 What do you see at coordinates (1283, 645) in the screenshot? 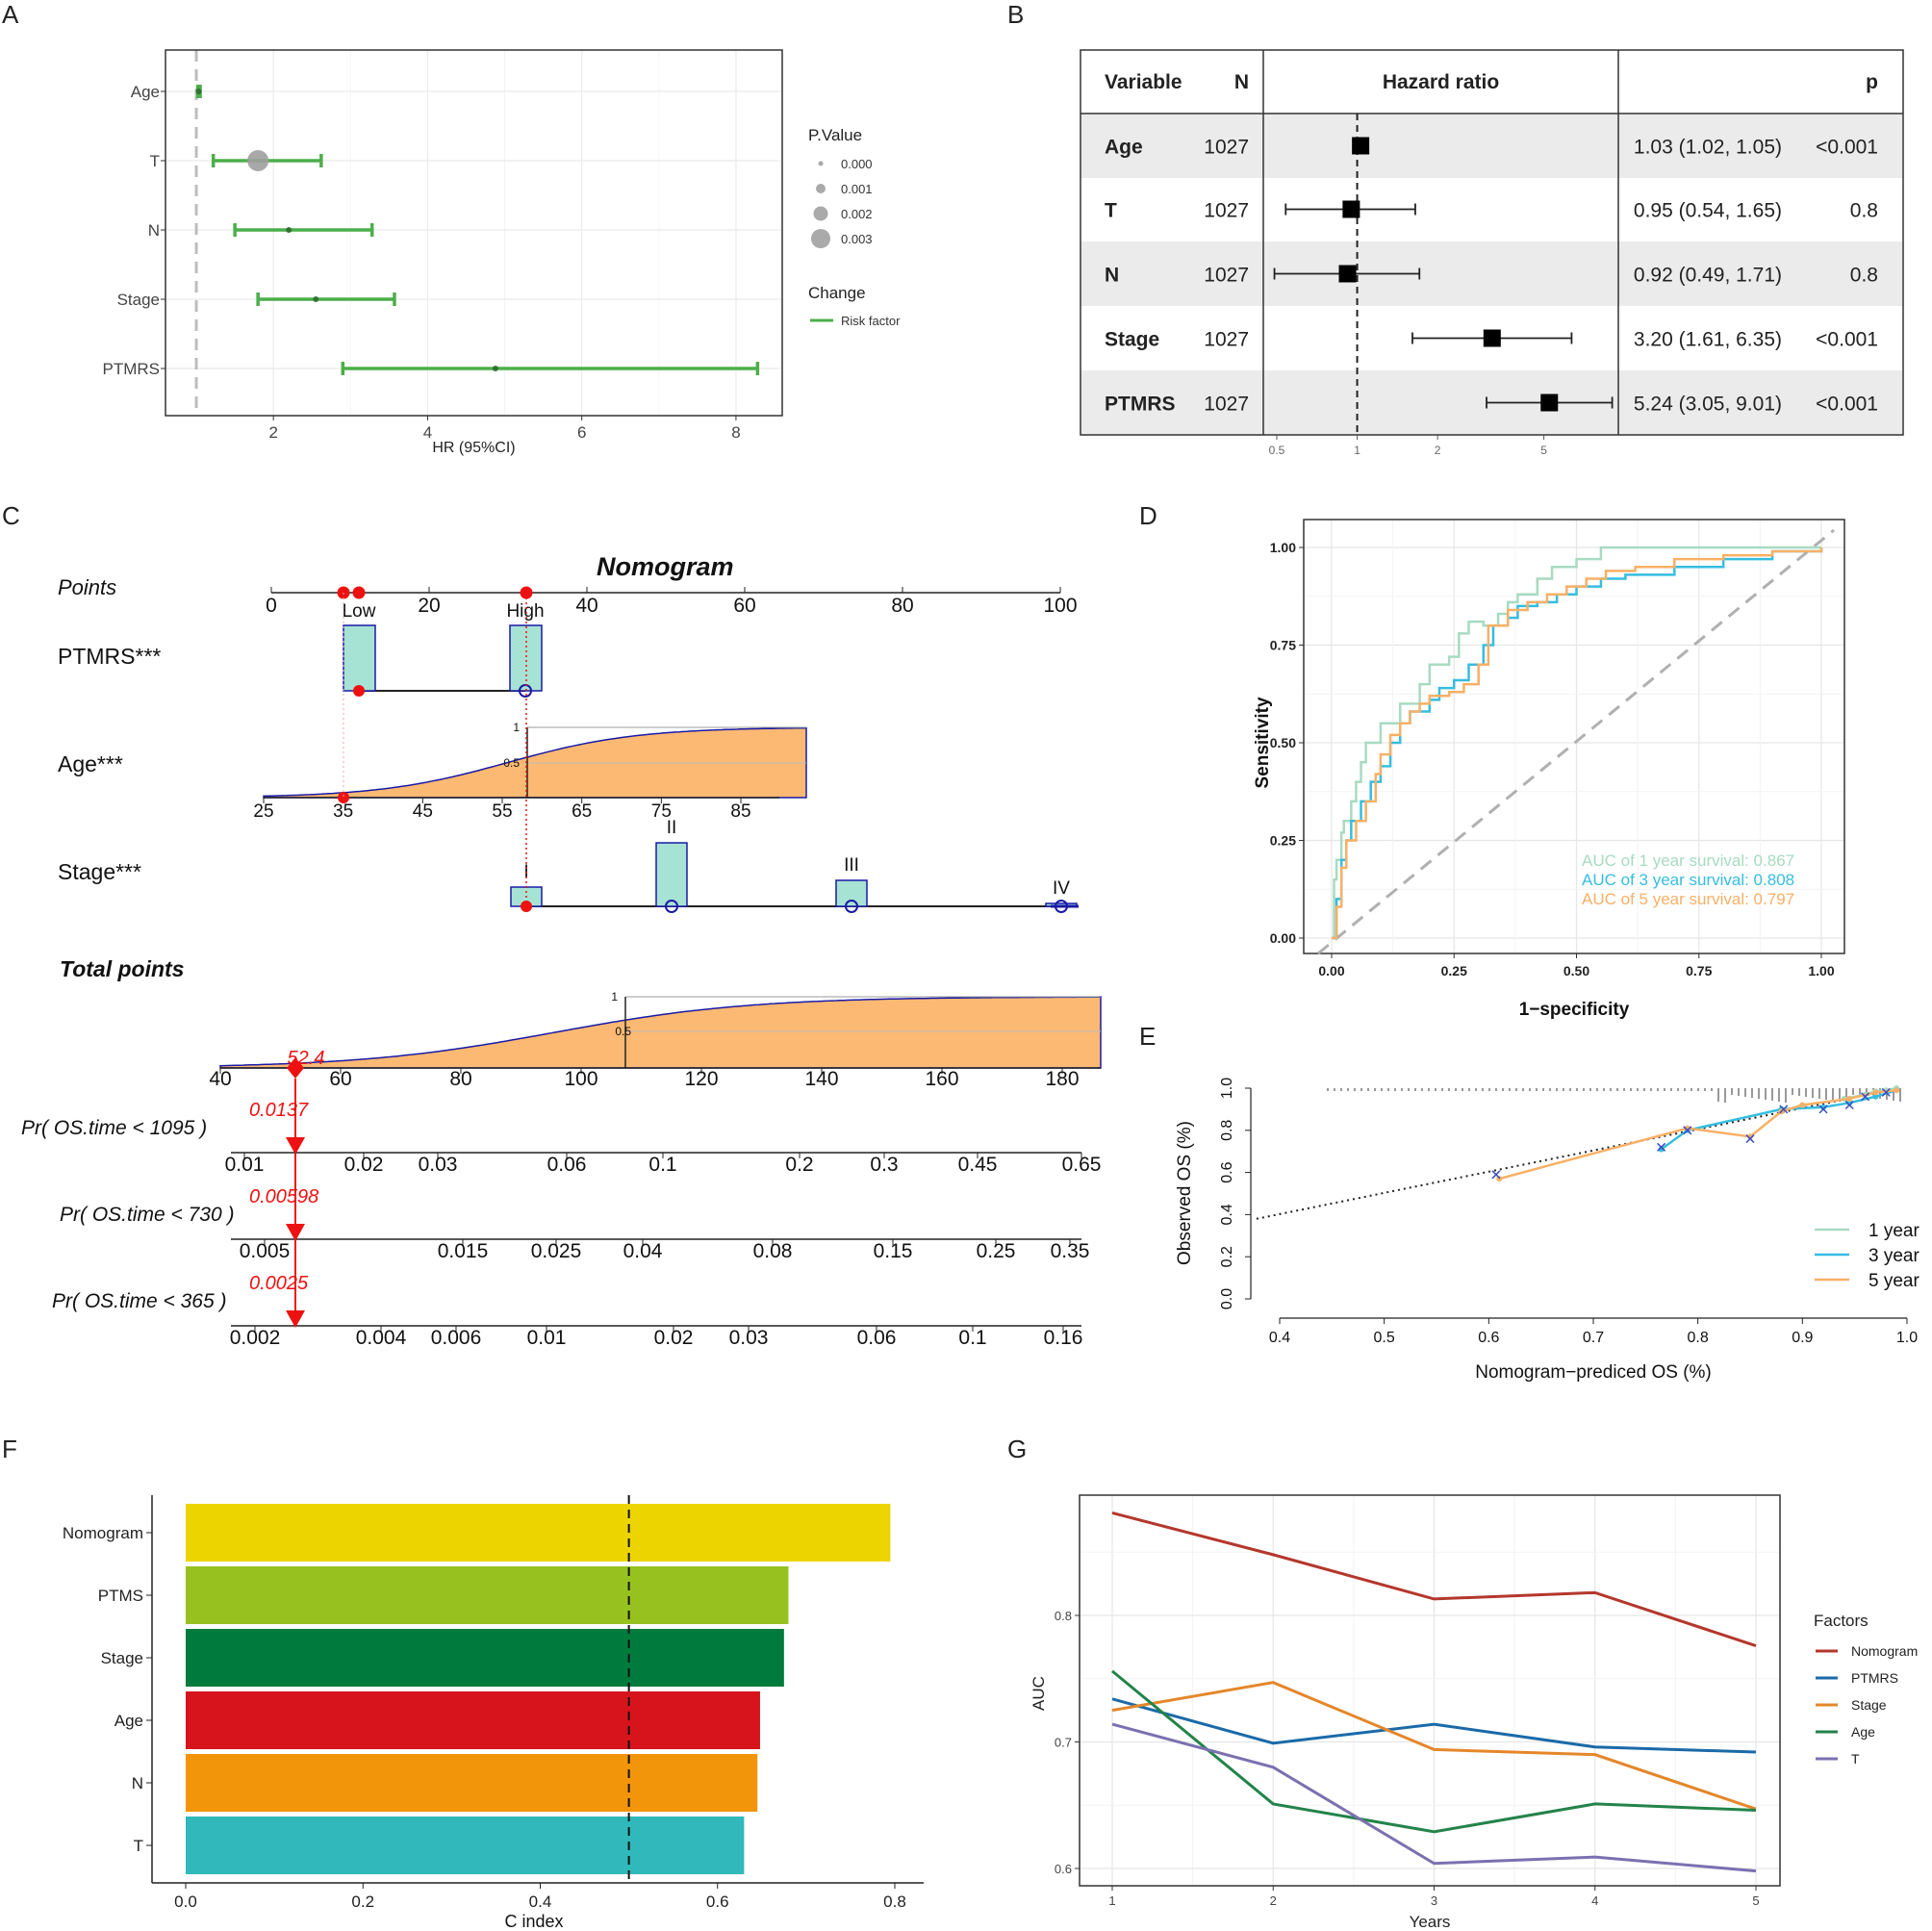
I see `y-tick-label: 0.75` at bounding box center [1283, 645].